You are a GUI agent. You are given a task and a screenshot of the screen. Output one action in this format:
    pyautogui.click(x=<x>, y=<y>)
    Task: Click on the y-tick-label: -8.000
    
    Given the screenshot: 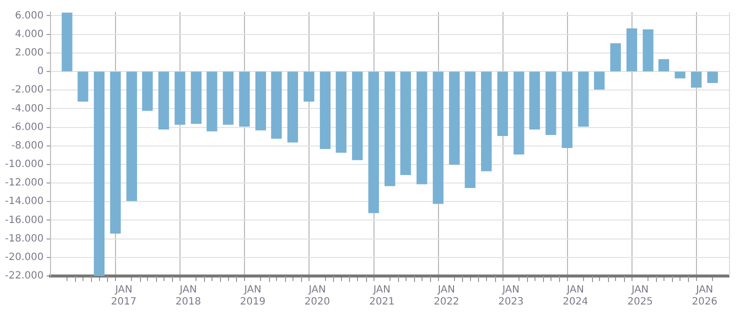 What is the action you would take?
    pyautogui.click(x=27, y=146)
    